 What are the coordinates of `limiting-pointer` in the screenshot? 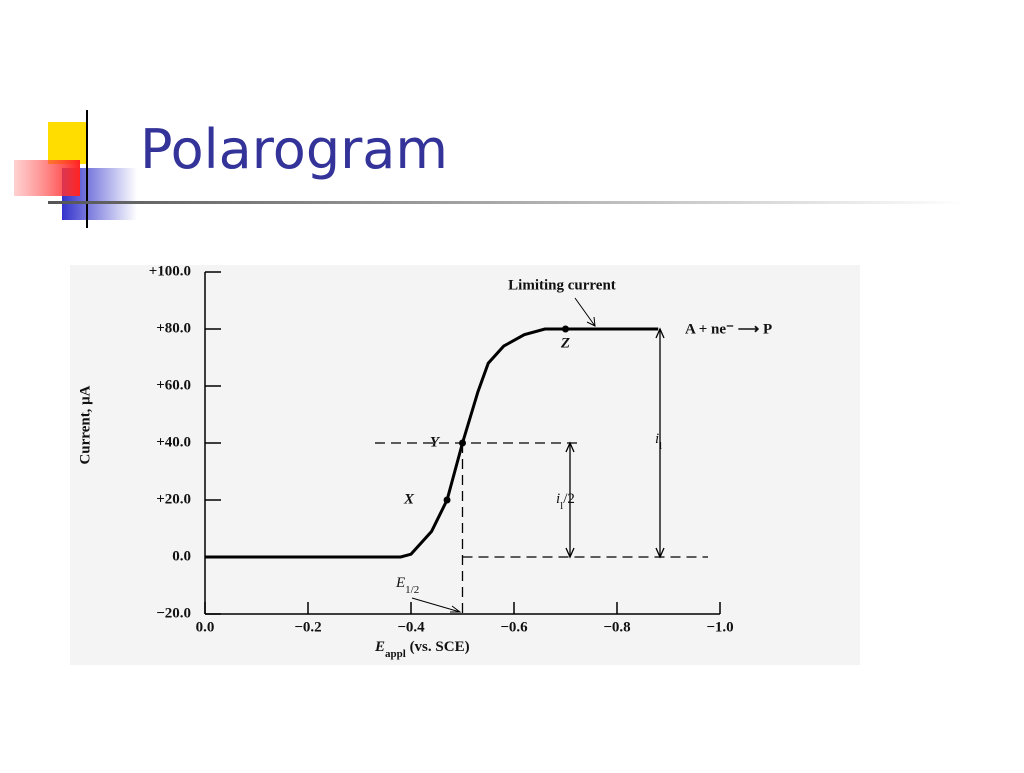 It's located at (585, 312).